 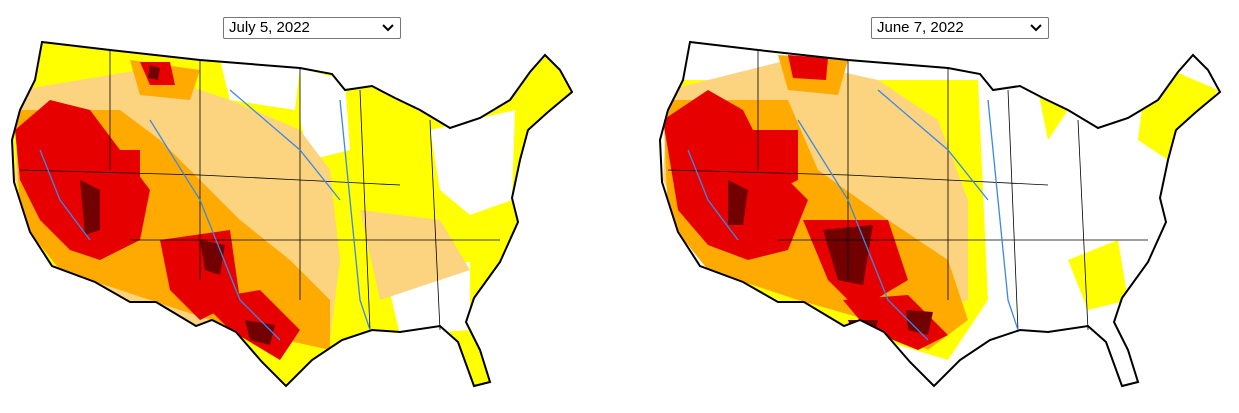 What do you see at coordinates (312, 28) in the screenshot?
I see `date-dropdown: July 5, 2022` at bounding box center [312, 28].